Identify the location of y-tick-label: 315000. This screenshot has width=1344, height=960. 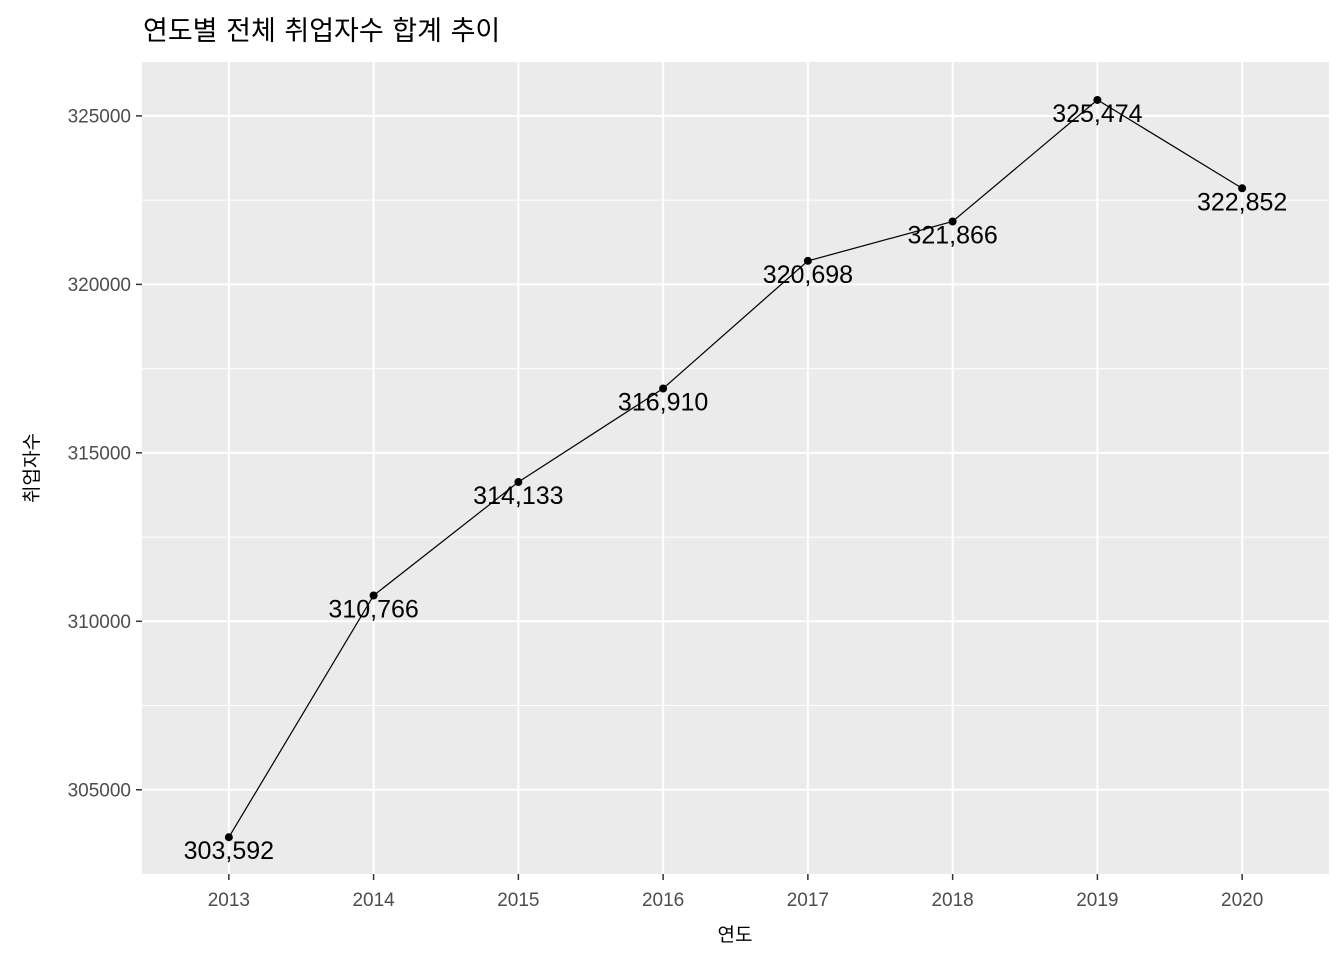
(99, 453).